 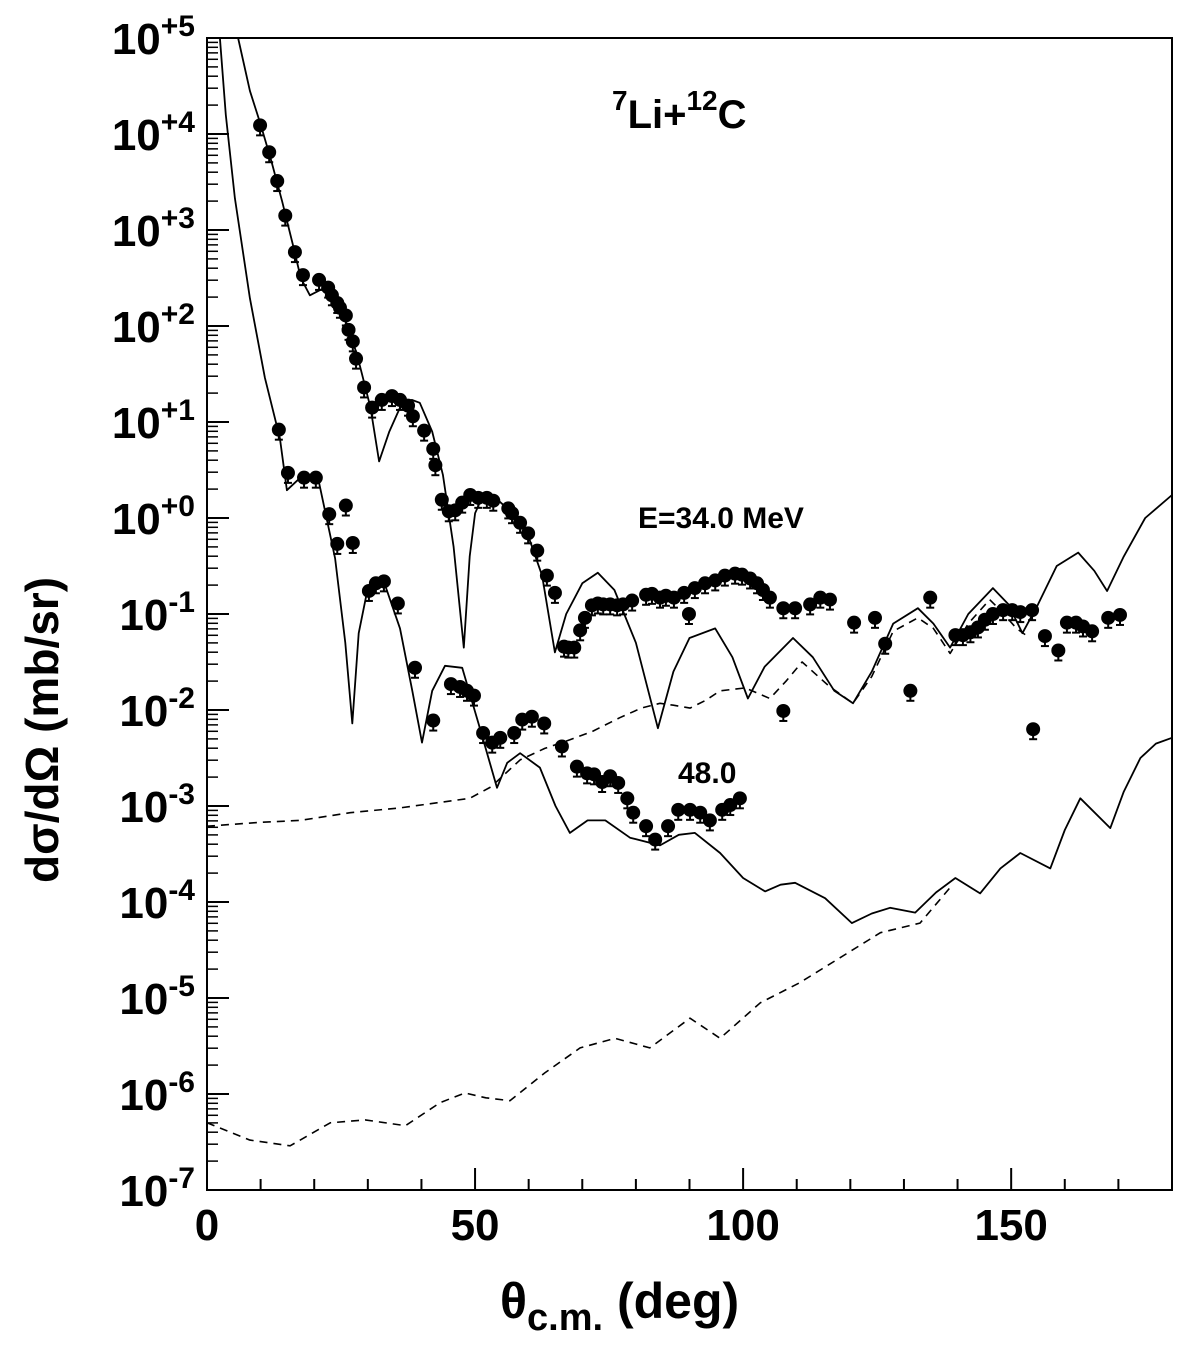 I want to click on y-tick-exponent: +3, so click(x=178, y=218).